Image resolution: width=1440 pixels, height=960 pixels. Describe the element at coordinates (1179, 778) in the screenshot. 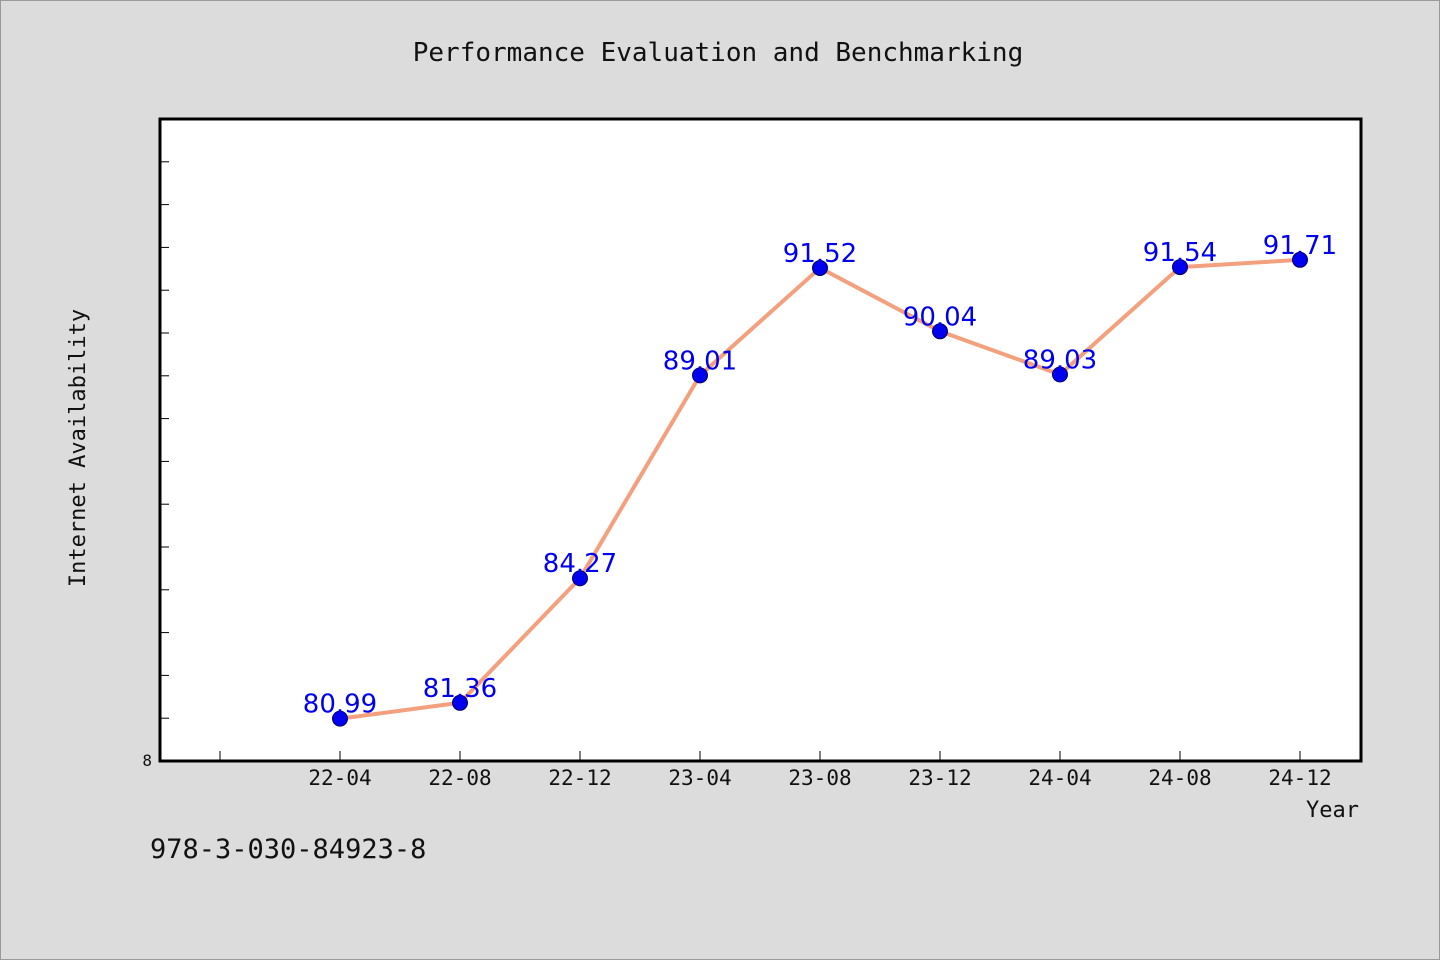

I see `x-tick-label: 24-08` at that location.